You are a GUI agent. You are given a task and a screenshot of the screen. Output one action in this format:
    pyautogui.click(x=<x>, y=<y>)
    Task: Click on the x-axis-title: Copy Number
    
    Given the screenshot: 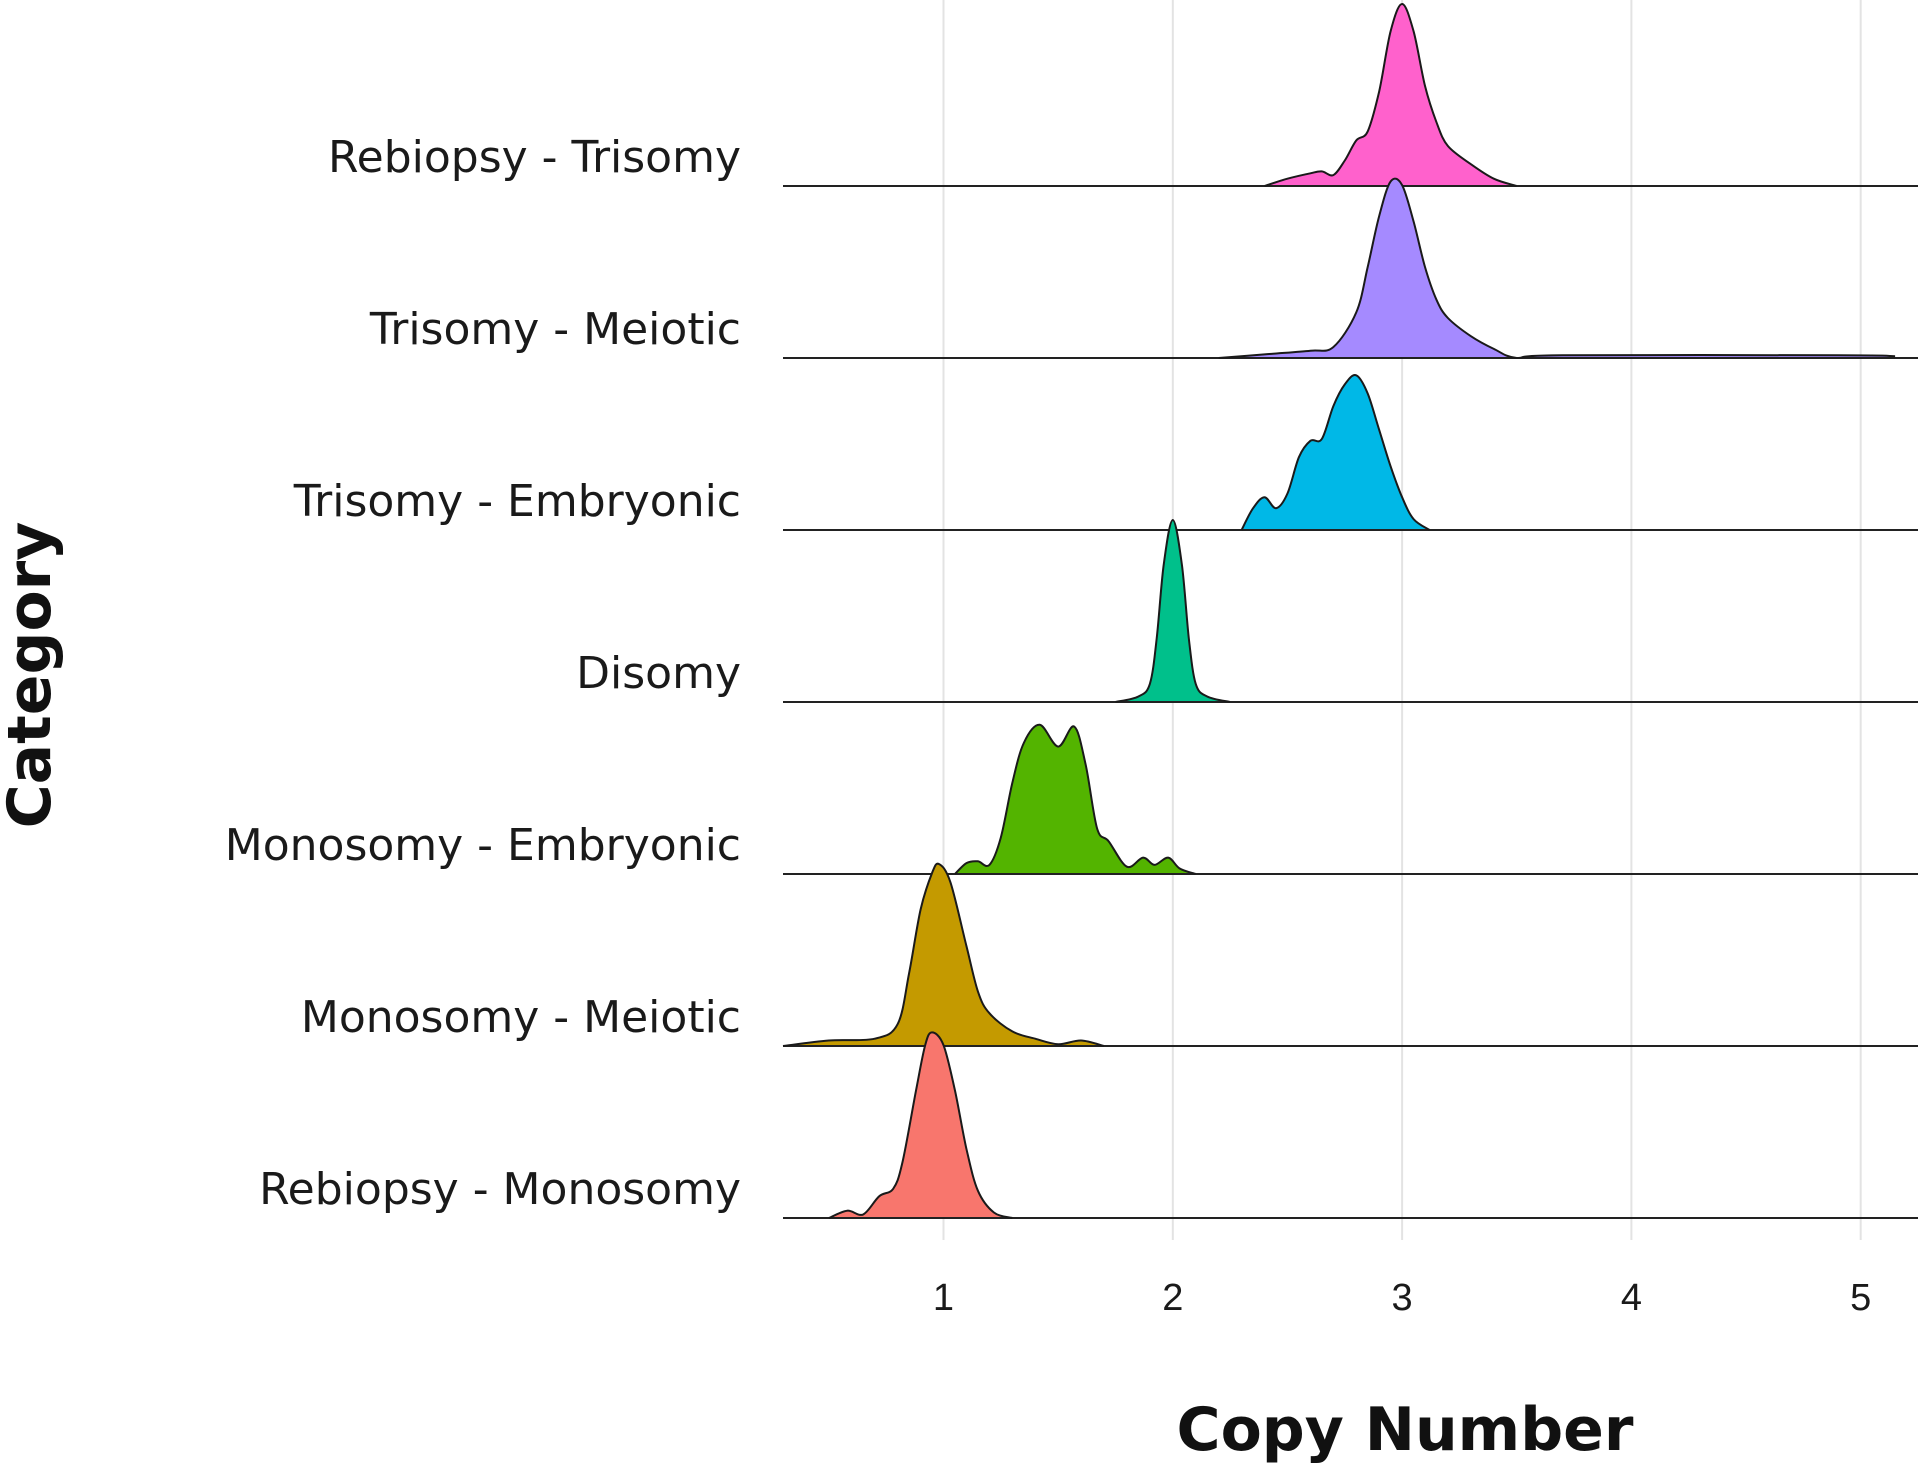 What is the action you would take?
    pyautogui.click(x=1405, y=1430)
    